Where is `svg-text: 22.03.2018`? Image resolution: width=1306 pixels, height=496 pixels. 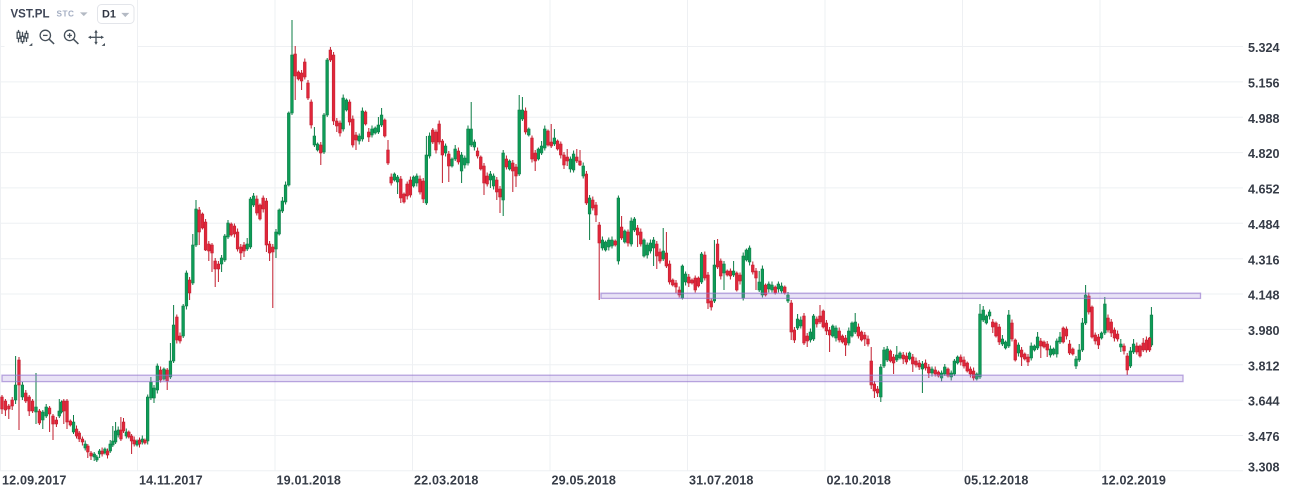 svg-text: 22.03.2018 is located at coordinates (446, 481).